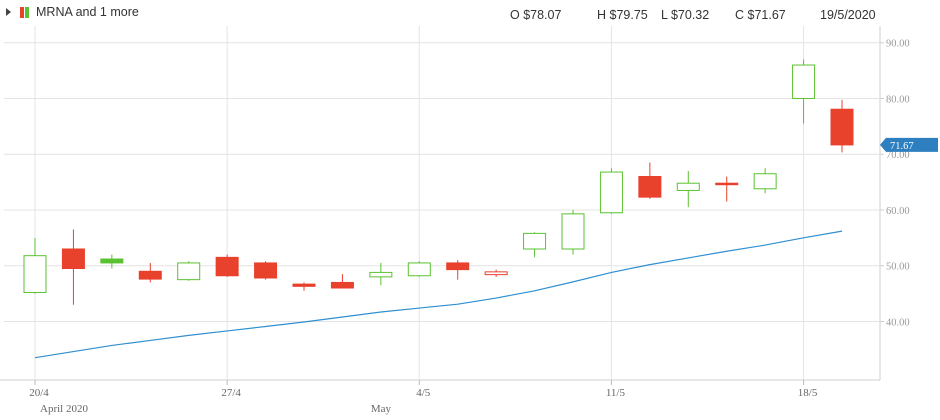 The image size is (940, 420). I want to click on y-tick-label: 70.00, so click(898, 155).